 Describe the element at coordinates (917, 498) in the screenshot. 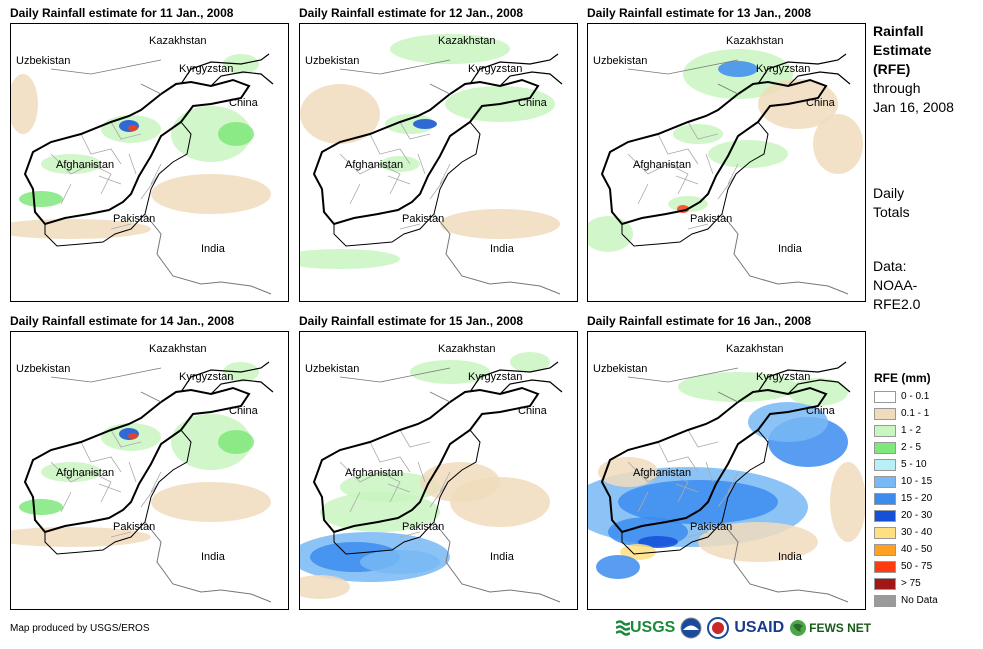

I see `legend-label: 15 - 20` at that location.